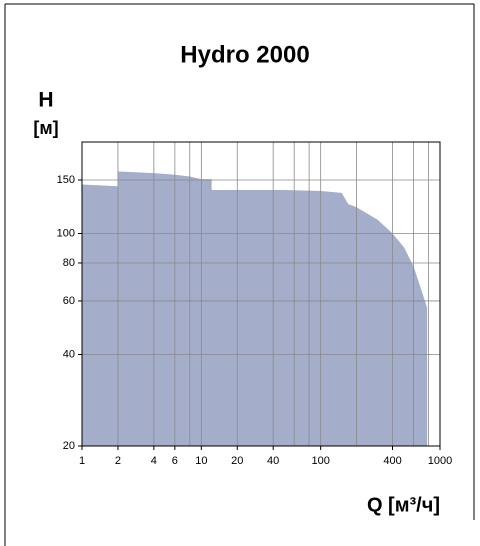  I want to click on x-tick-label: 40, so click(273, 461).